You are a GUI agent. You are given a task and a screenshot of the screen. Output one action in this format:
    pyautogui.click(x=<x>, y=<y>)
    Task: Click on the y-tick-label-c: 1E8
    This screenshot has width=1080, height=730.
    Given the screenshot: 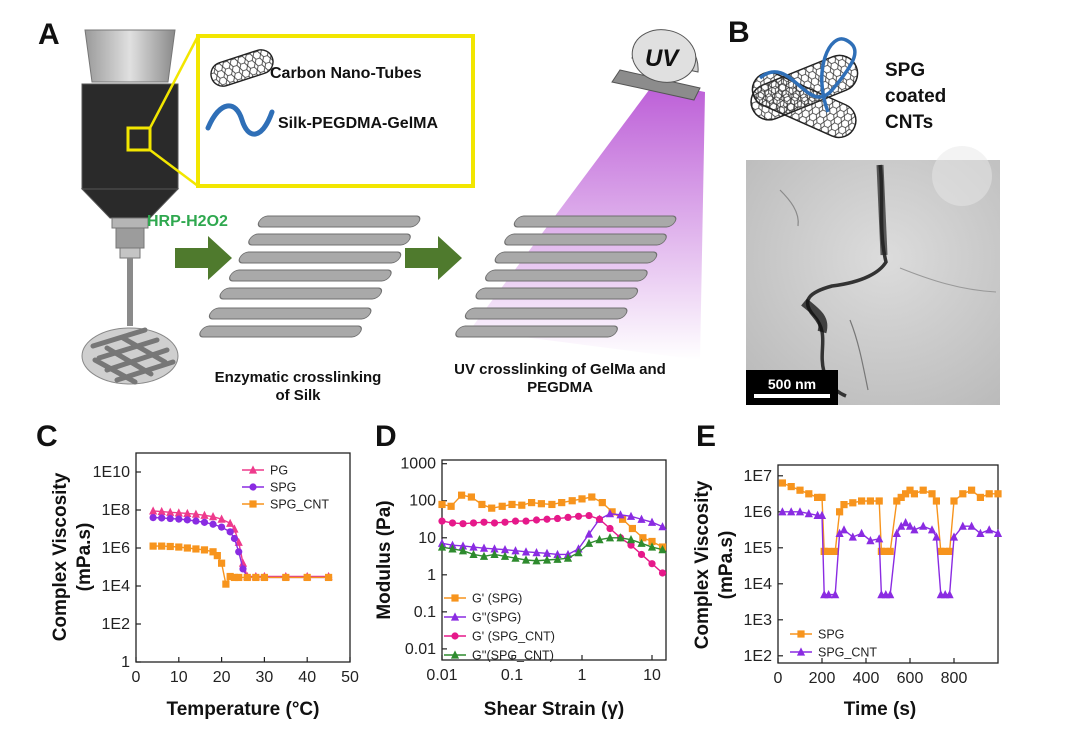 What is the action you would take?
    pyautogui.click(x=116, y=510)
    